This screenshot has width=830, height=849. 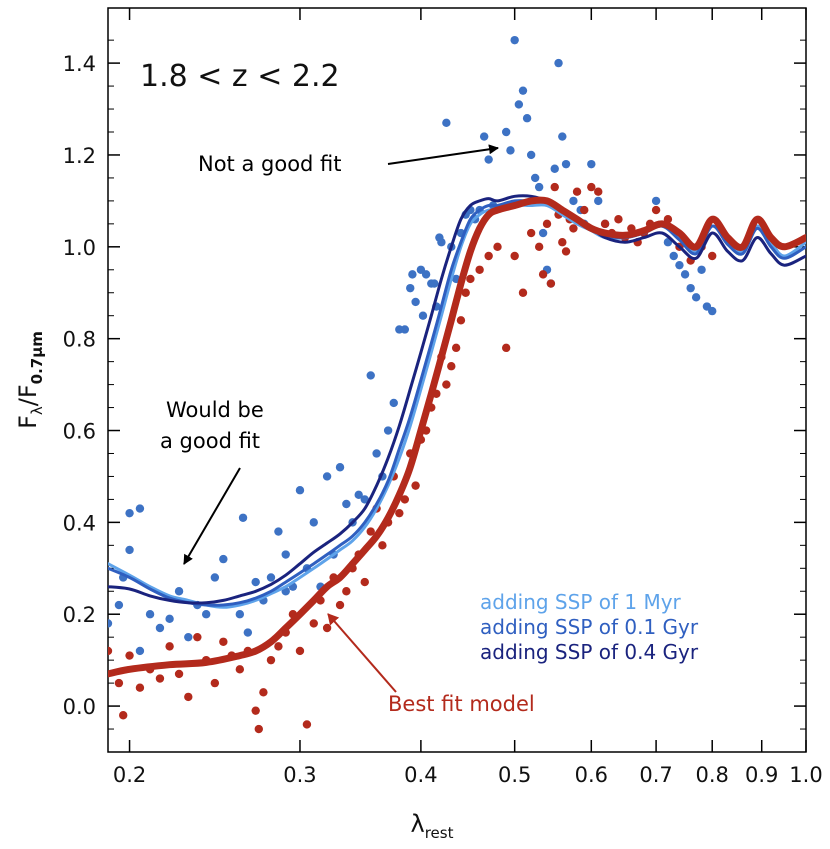 I want to click on x-tick-label: 0.9, so click(x=761, y=775).